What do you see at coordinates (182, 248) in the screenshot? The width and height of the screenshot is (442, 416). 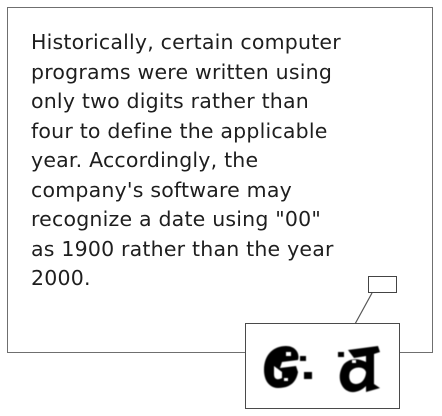 I see `paragraph-line: as 1900 rather than the year` at bounding box center [182, 248].